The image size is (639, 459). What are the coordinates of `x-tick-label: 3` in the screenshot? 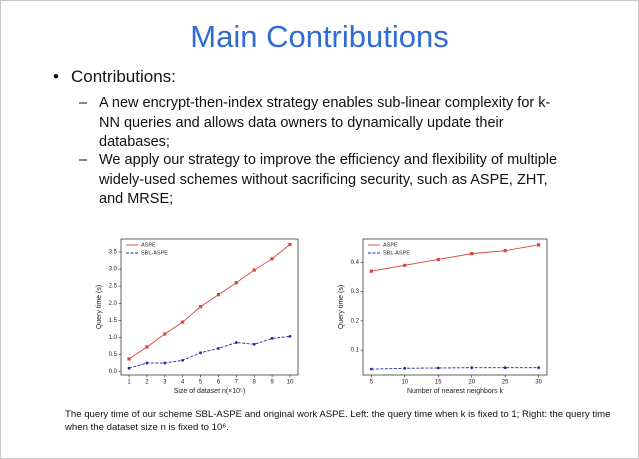 It's located at (165, 383).